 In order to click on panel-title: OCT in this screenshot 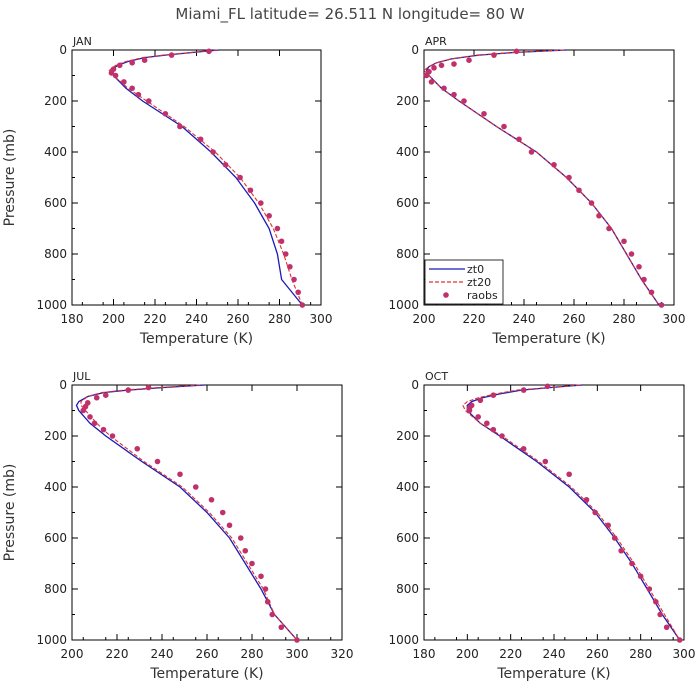, I will do `click(436, 376)`.